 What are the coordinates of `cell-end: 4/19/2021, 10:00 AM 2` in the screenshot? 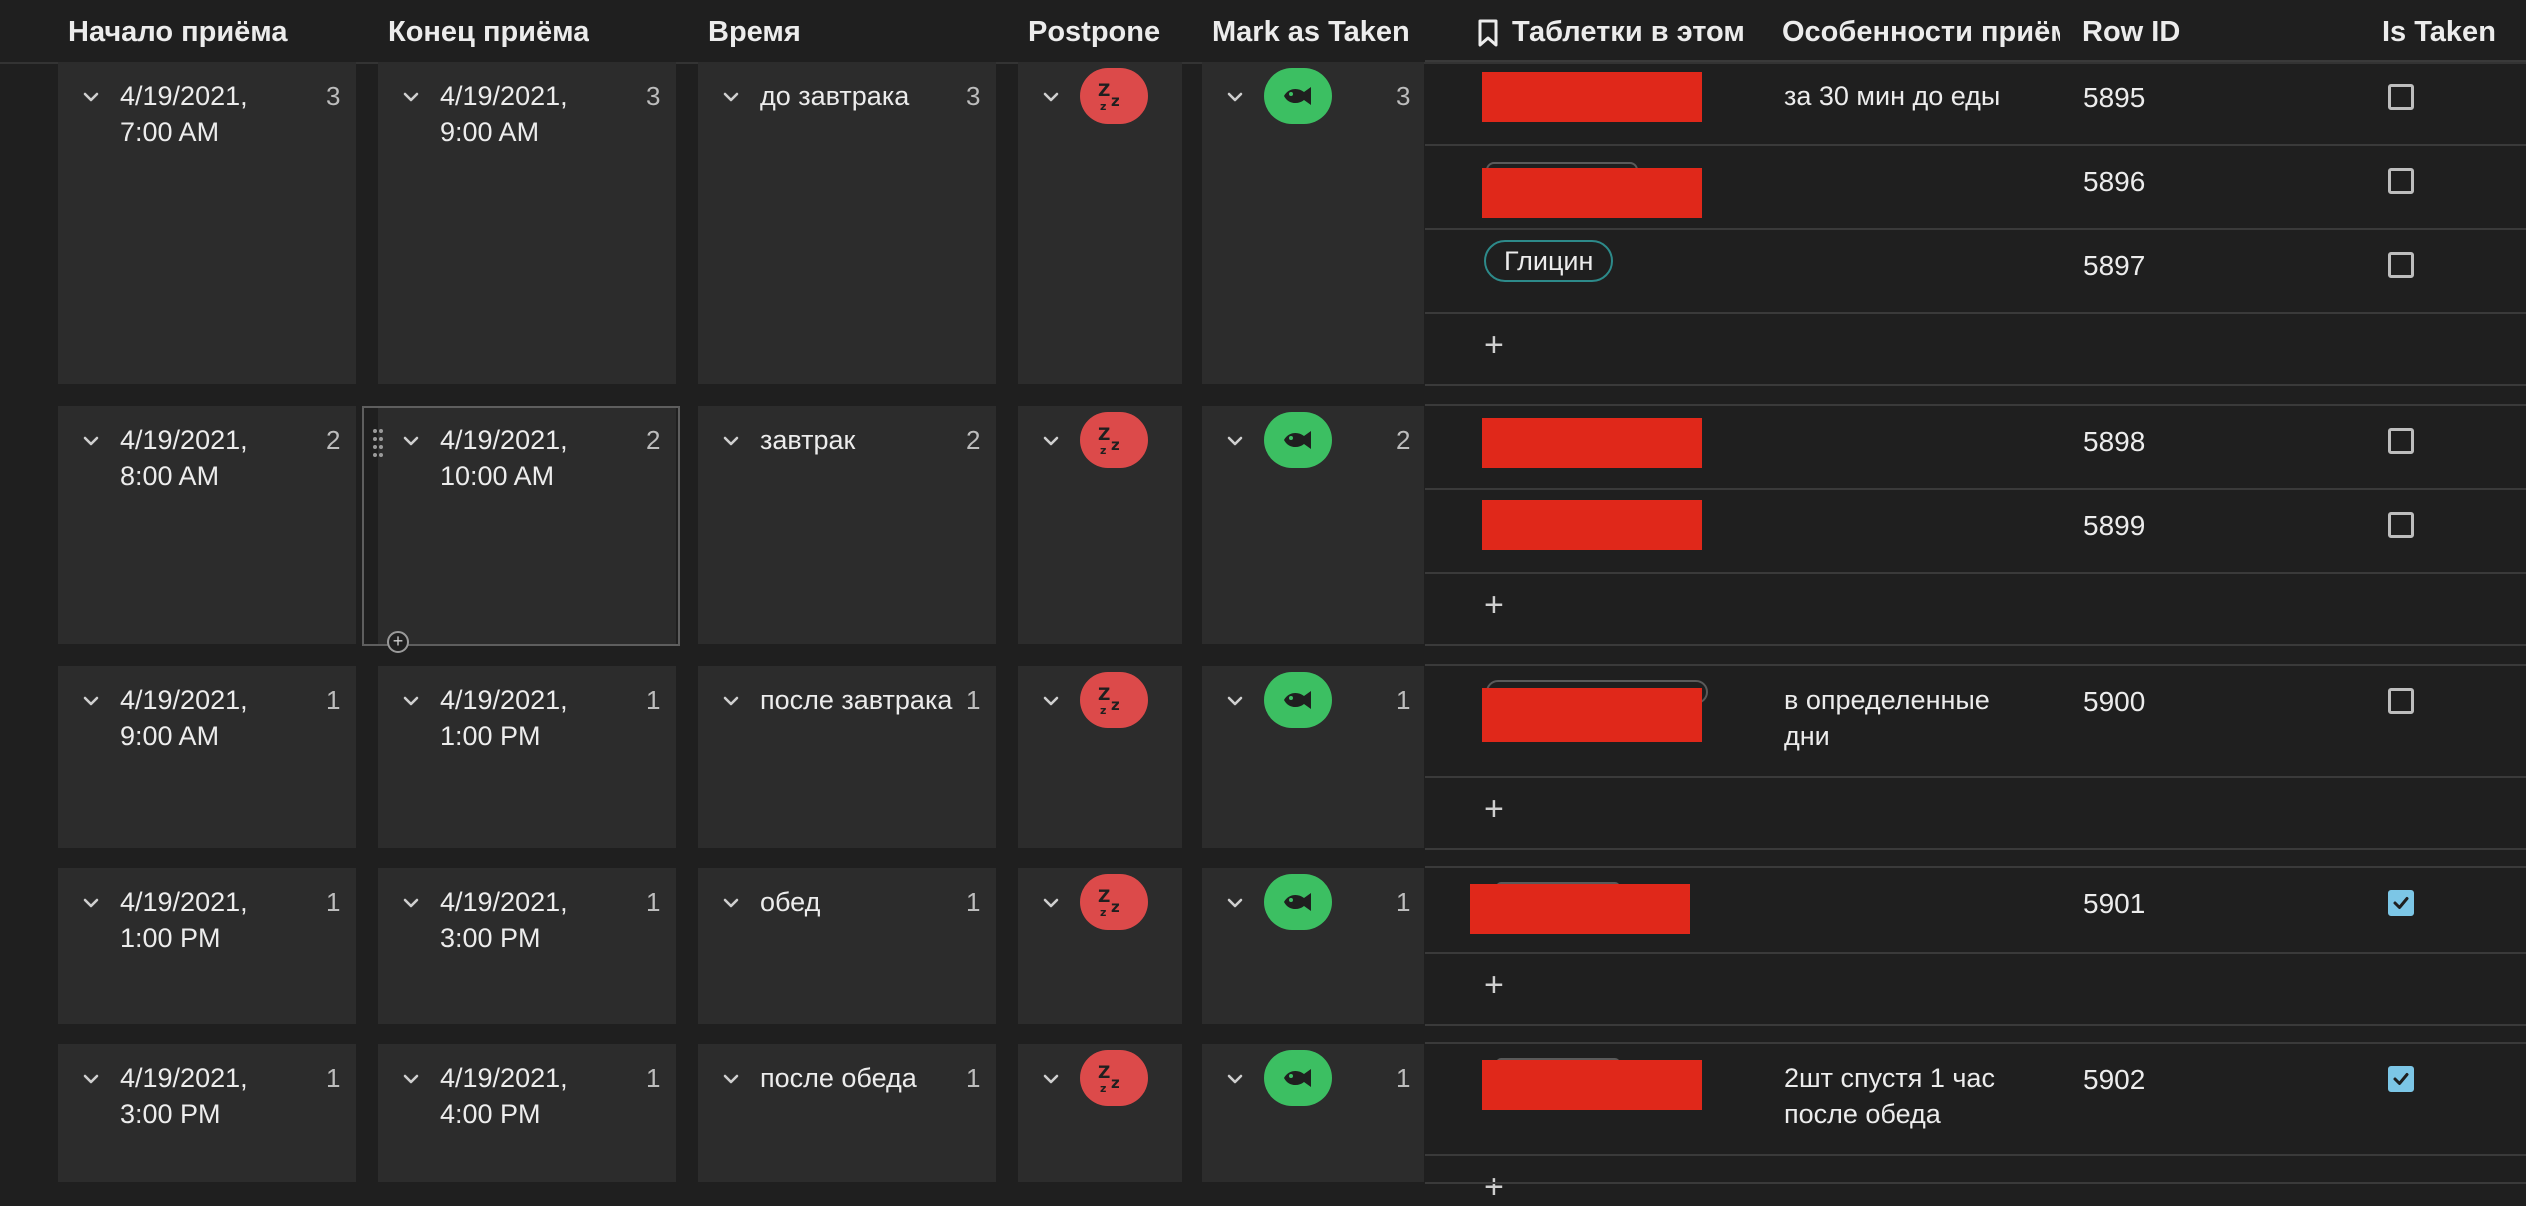 It's located at (527, 525).